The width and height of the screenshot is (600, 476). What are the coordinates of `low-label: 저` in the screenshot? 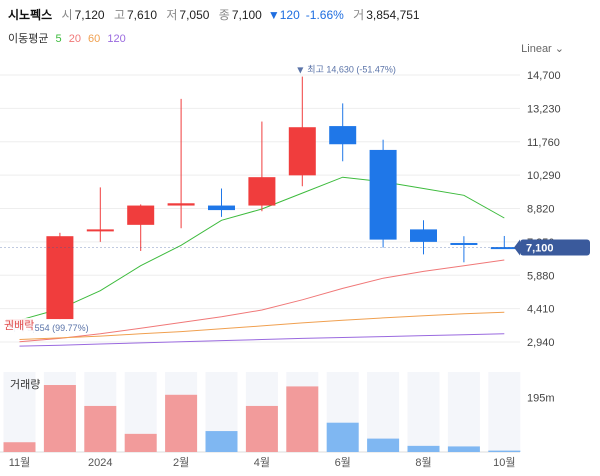 It's located at (172, 15).